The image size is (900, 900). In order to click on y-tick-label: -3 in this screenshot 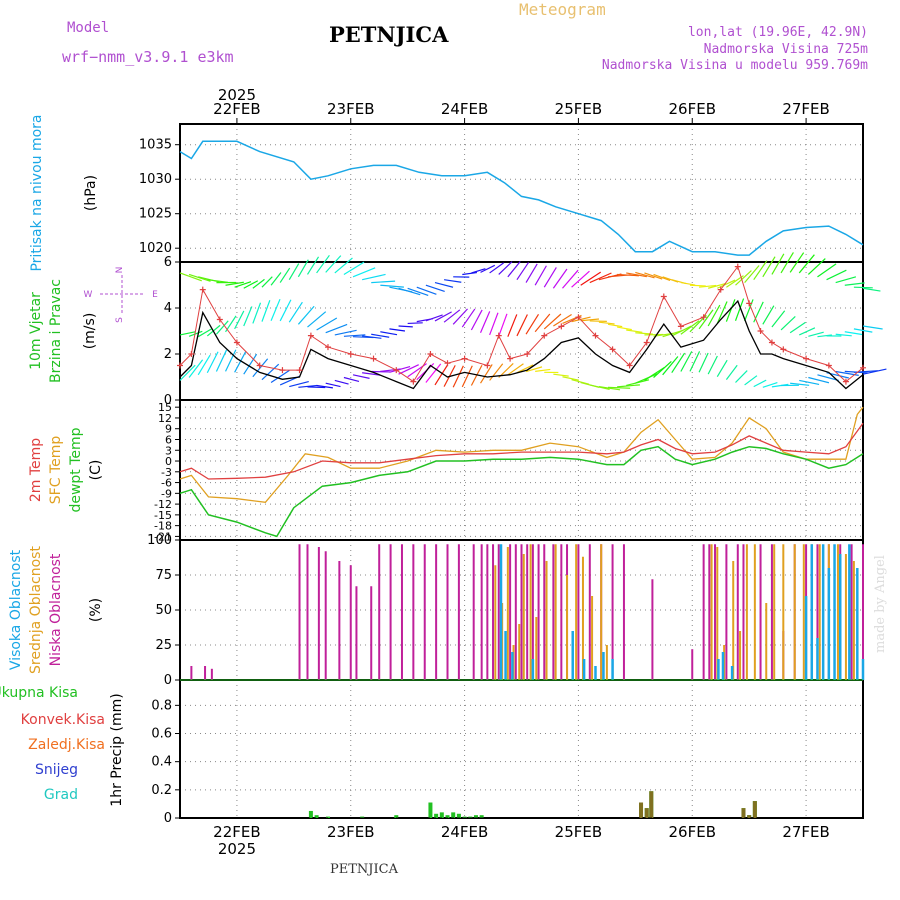, I will do `click(166, 472)`.